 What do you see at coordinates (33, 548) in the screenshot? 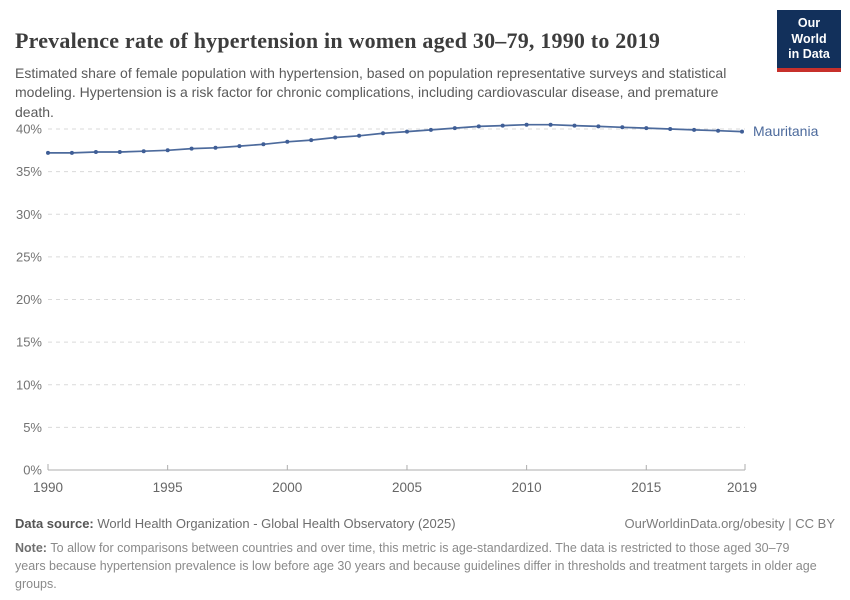
I see `note-label: Note:` at bounding box center [33, 548].